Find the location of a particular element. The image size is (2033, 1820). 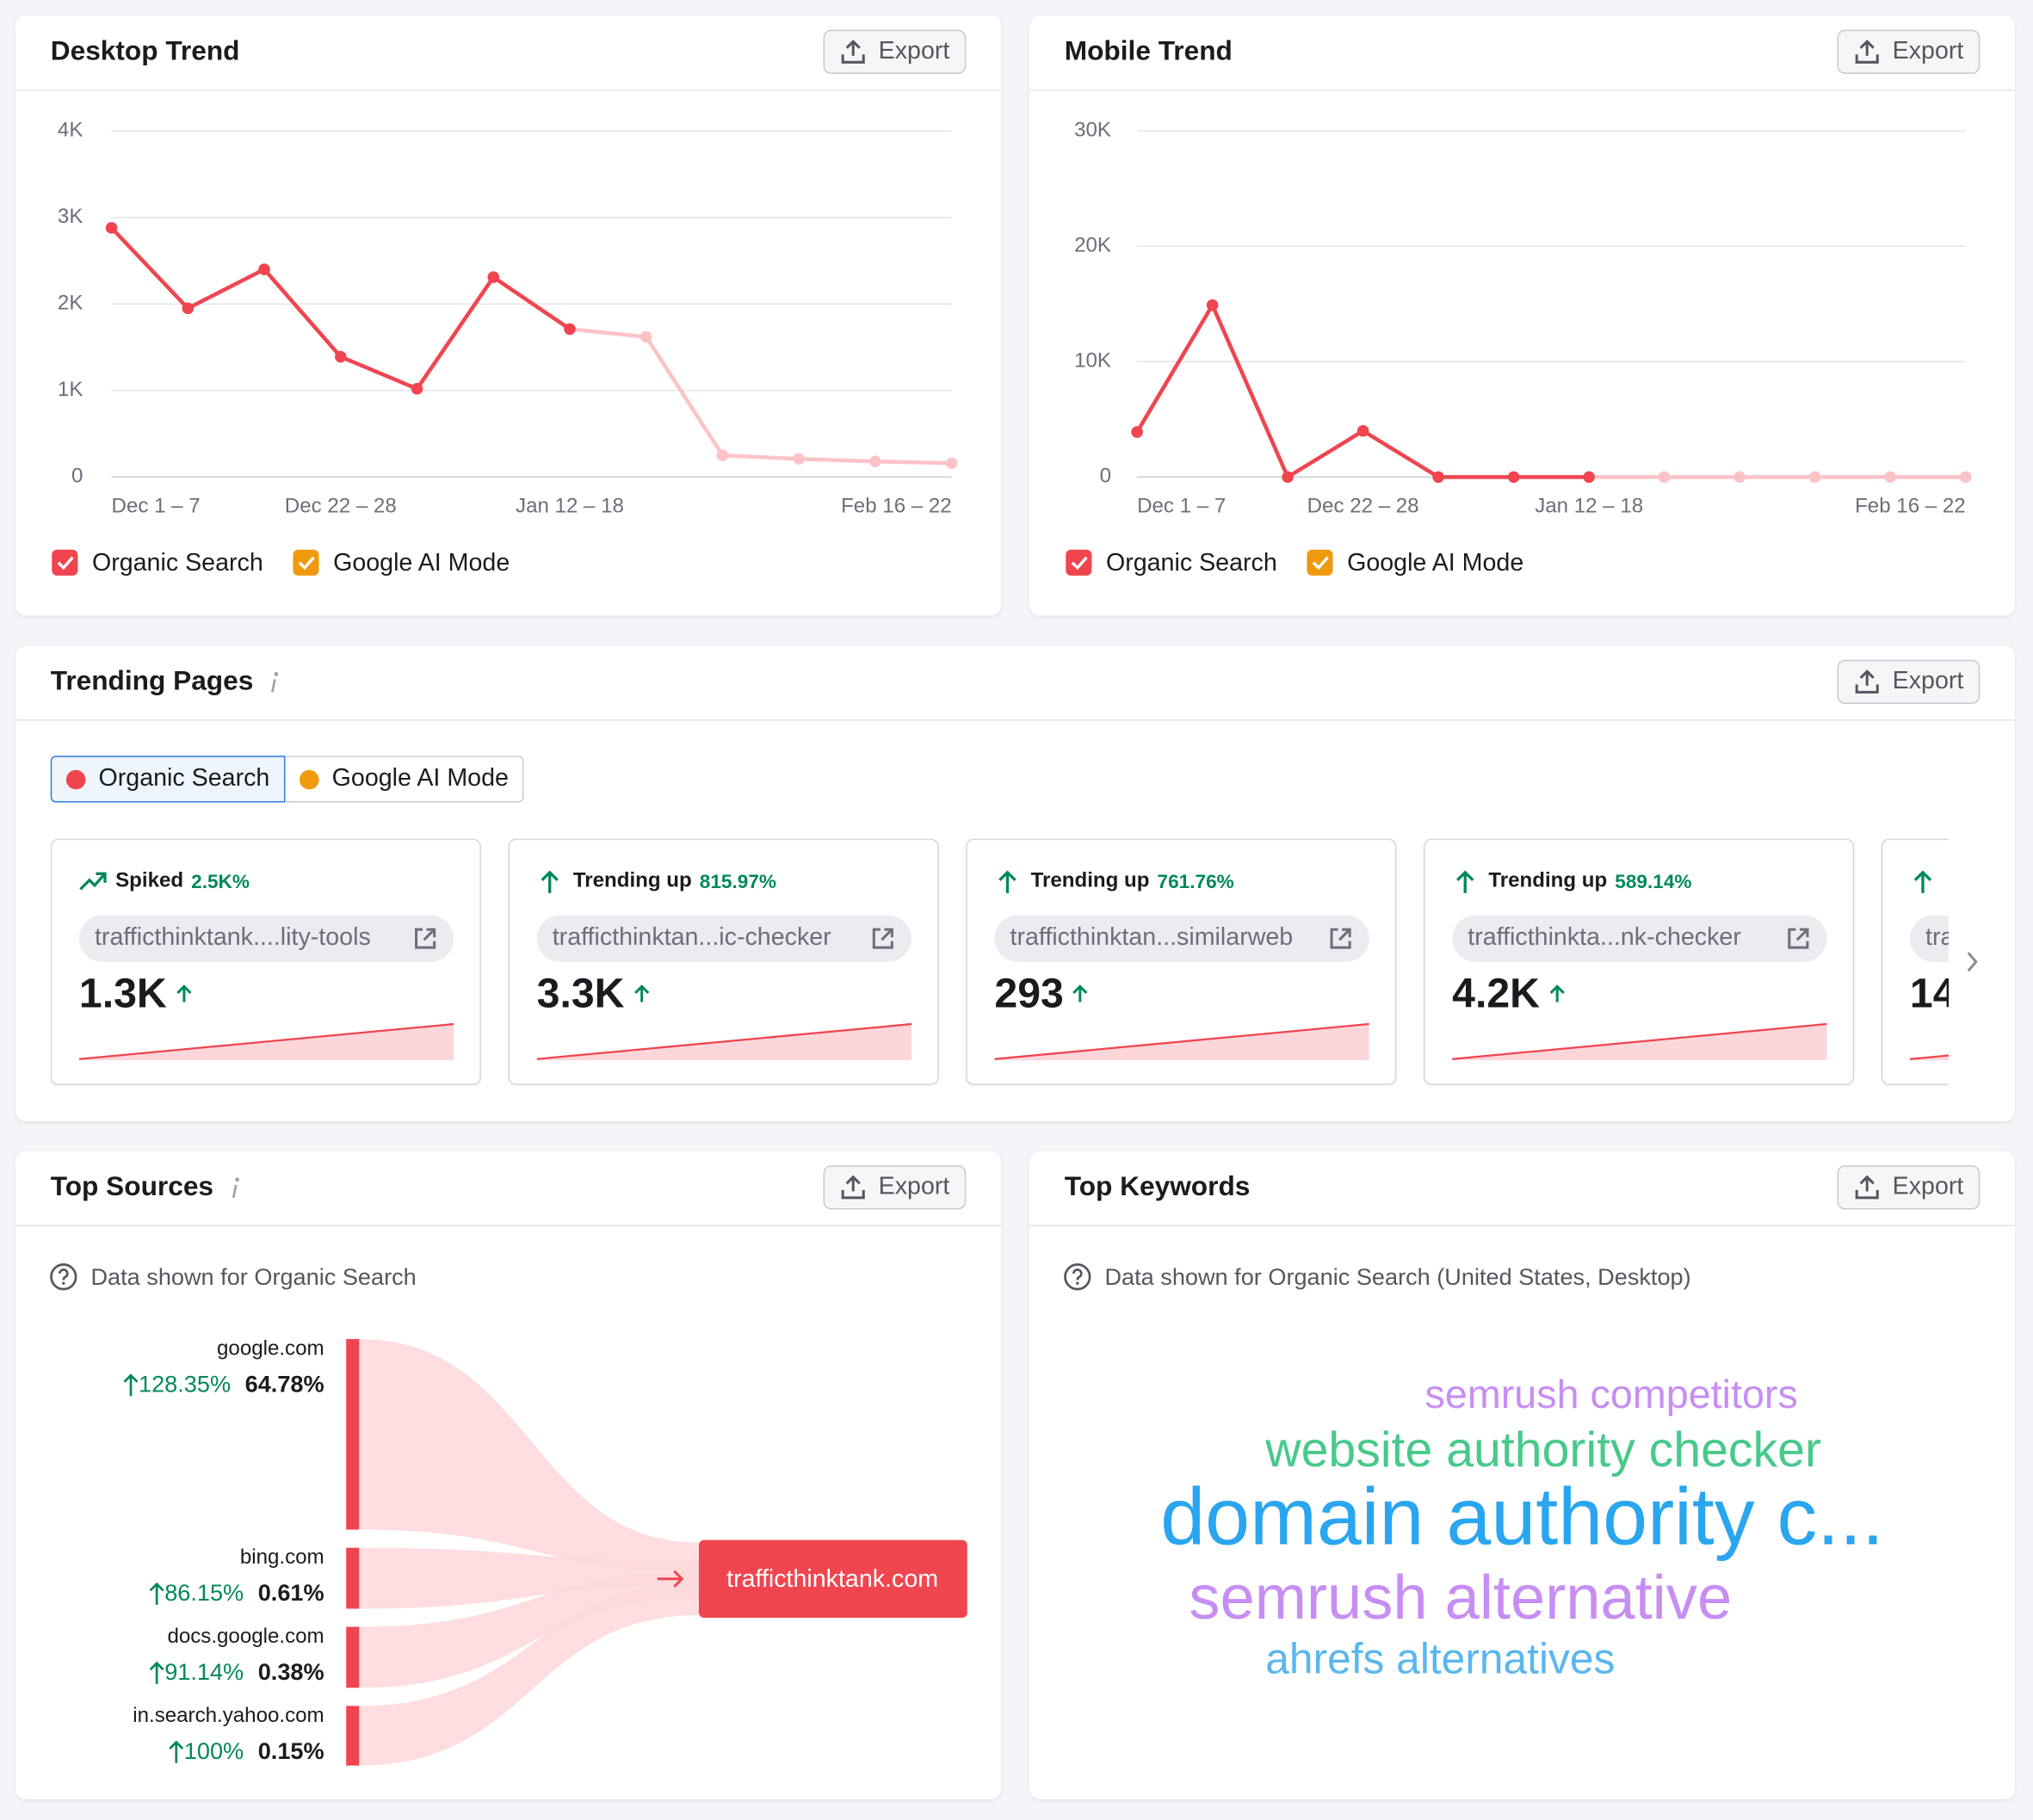

page-url: trafficthinktan...similarweb is located at coordinates (1181, 939).